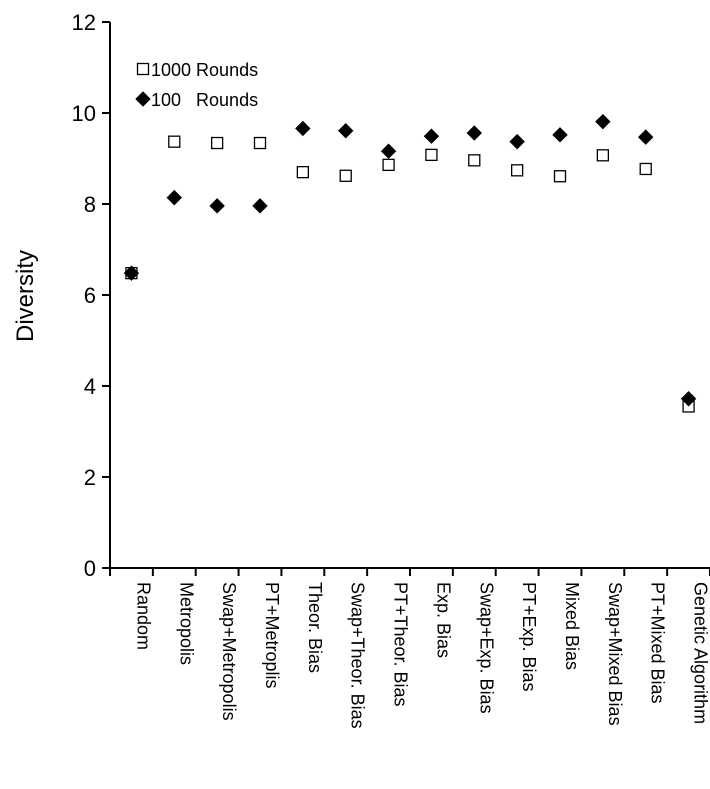  What do you see at coordinates (143, 616) in the screenshot?
I see `x-category-label: Random` at bounding box center [143, 616].